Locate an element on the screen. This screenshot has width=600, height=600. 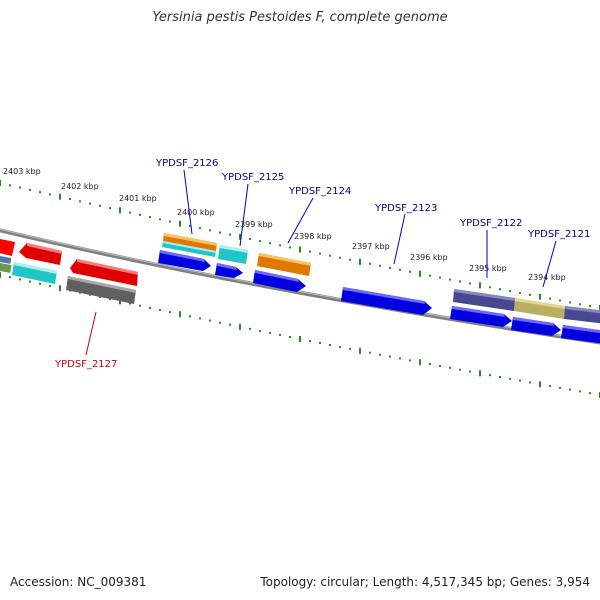
gene-label: YPDSF_2125 is located at coordinates (252, 177).